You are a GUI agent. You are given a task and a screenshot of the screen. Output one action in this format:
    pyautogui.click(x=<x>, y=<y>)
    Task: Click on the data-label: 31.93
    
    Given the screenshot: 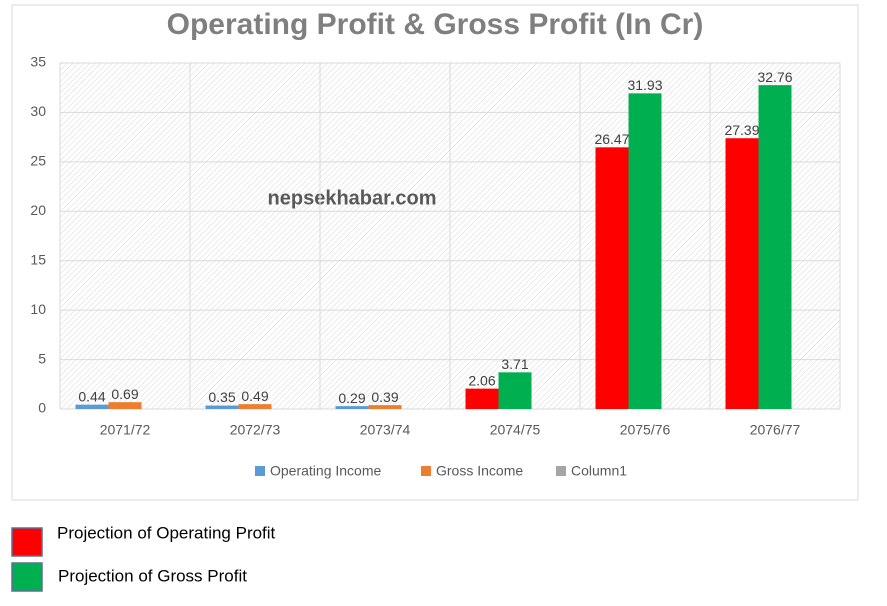 What is the action you would take?
    pyautogui.click(x=644, y=85)
    